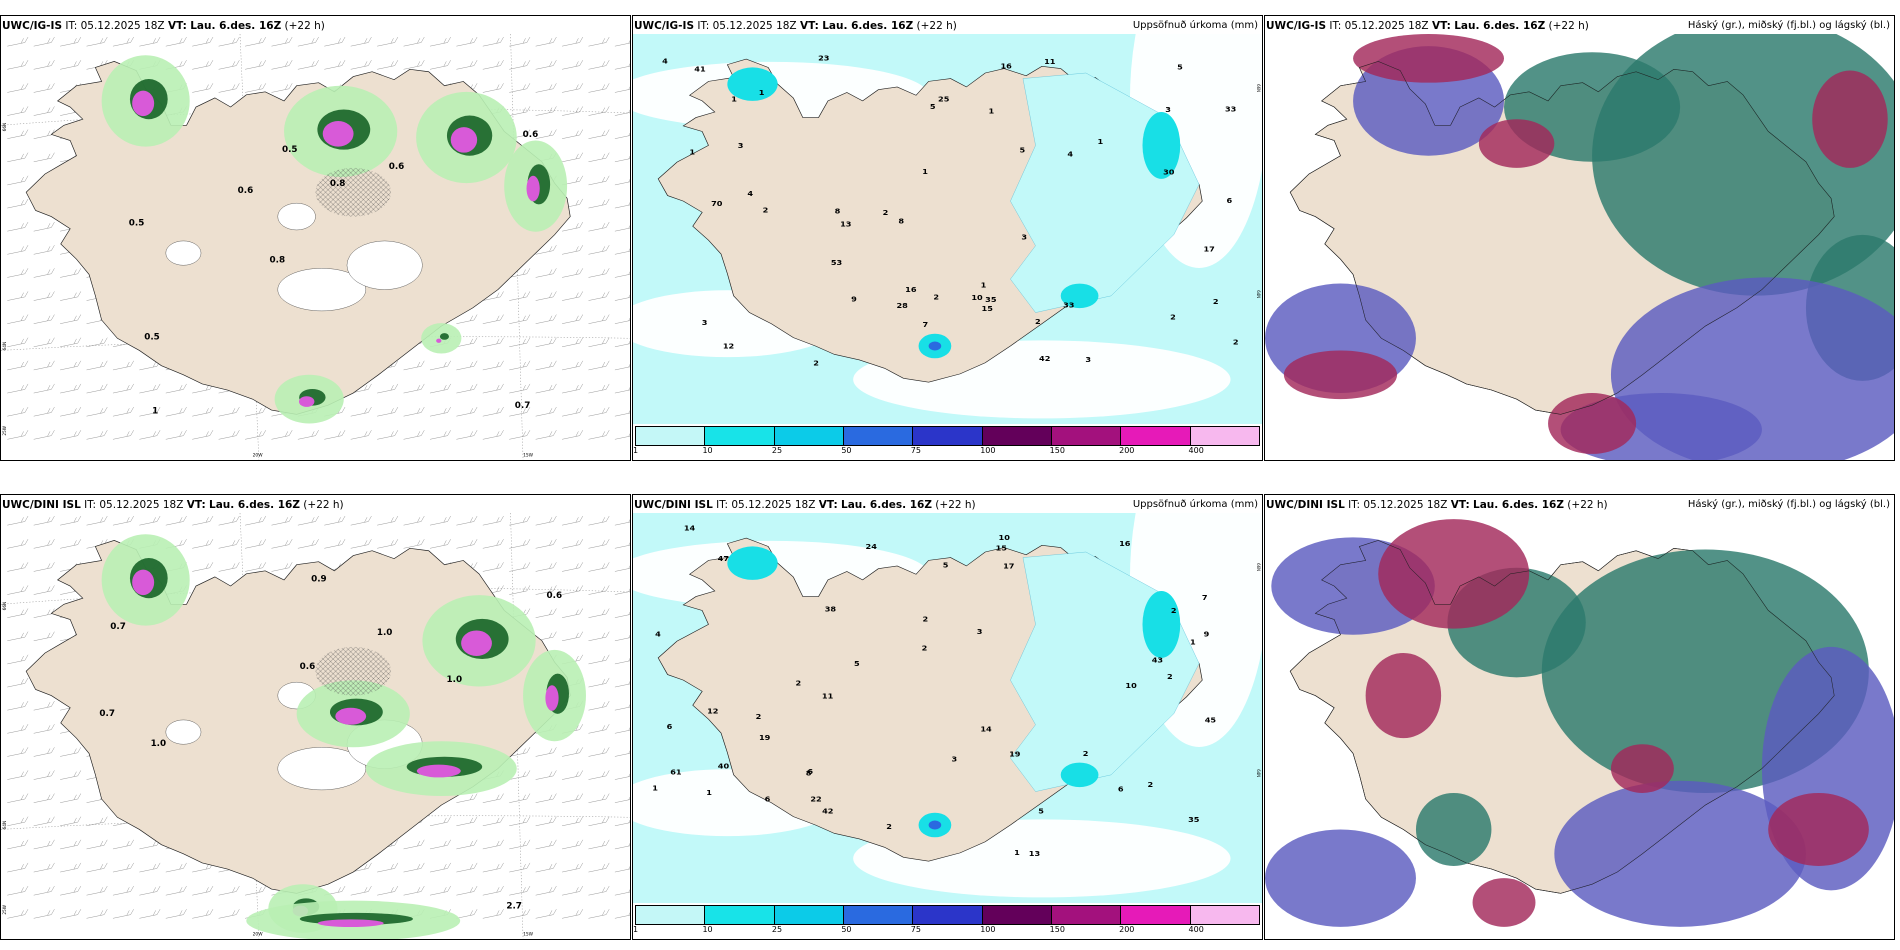  Describe the element at coordinates (455, 680) in the screenshot. I see `precip-value-label: 1.0` at that location.